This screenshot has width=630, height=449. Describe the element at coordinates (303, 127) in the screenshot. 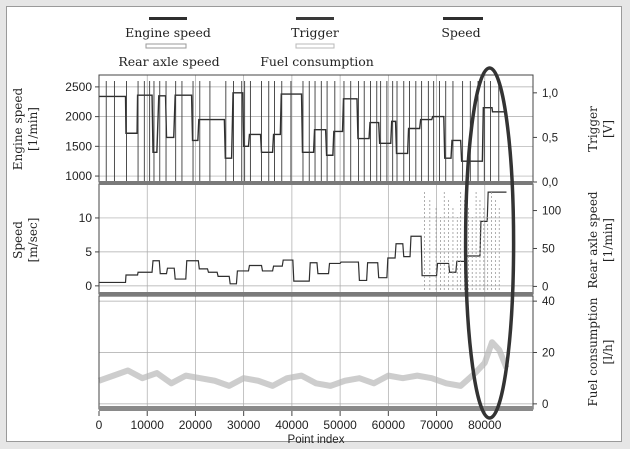

I see `engine-speed-line` at that location.